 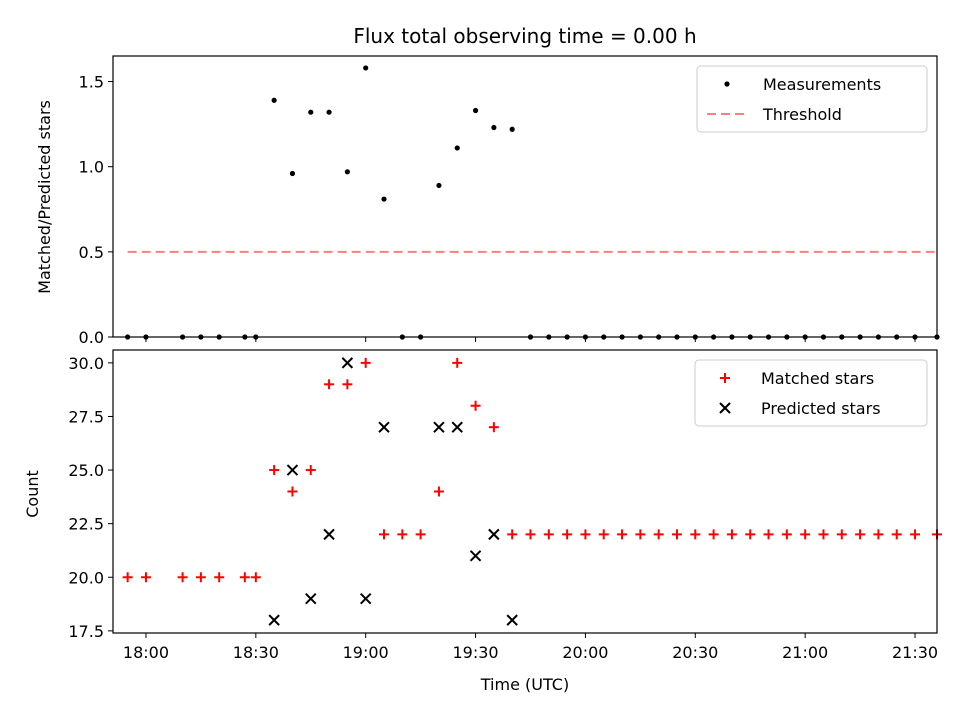 What do you see at coordinates (695, 652) in the screenshot?
I see `x-tick-label-5: 20:30` at bounding box center [695, 652].